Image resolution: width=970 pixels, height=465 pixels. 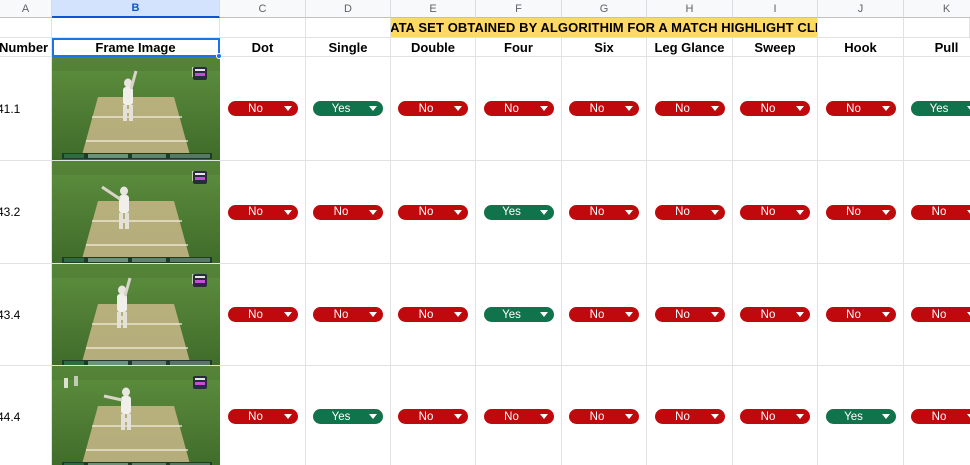 I want to click on header-pull: Pull, so click(x=937, y=47).